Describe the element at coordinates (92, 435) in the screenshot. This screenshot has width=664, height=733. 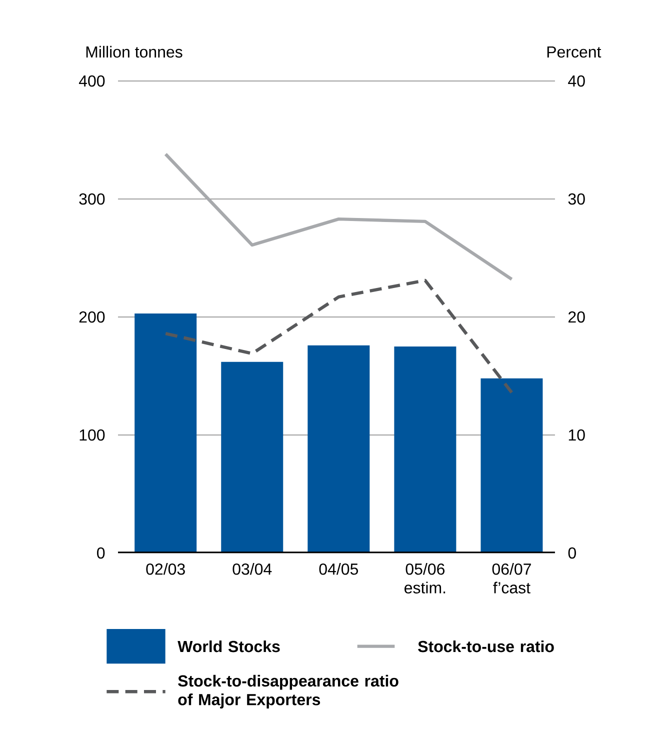
I see `y-tick-label: 100` at that location.